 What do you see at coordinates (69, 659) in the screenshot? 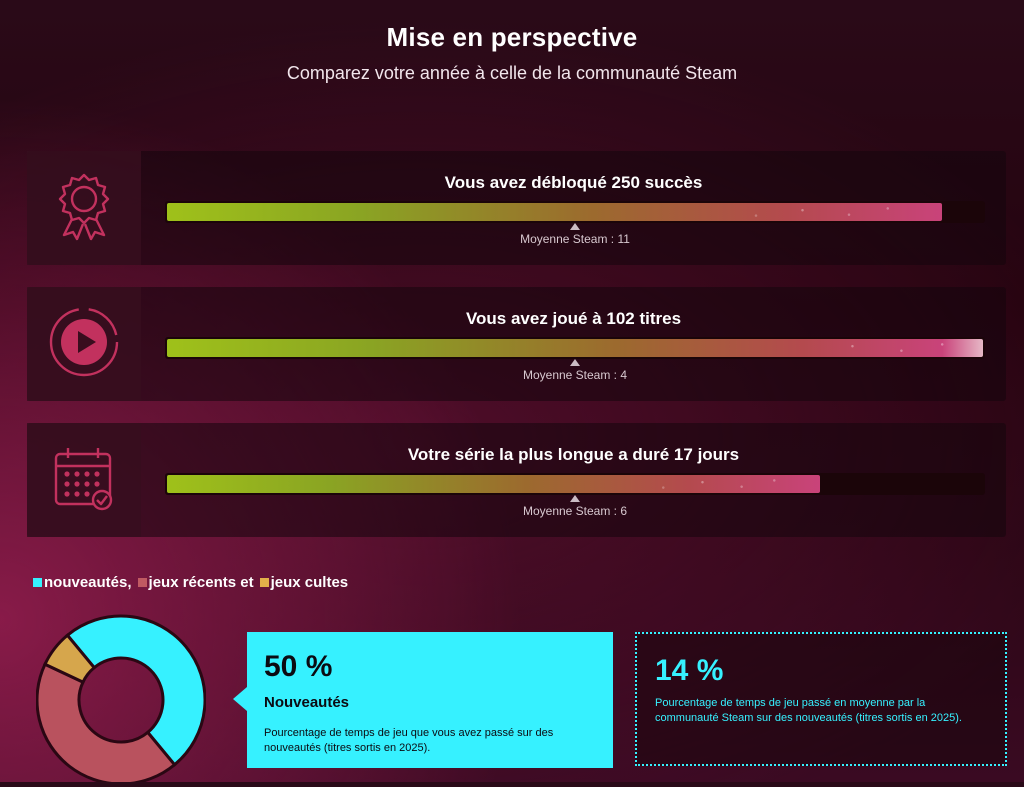
I see `donut-segment-jeux-cultes` at bounding box center [69, 659].